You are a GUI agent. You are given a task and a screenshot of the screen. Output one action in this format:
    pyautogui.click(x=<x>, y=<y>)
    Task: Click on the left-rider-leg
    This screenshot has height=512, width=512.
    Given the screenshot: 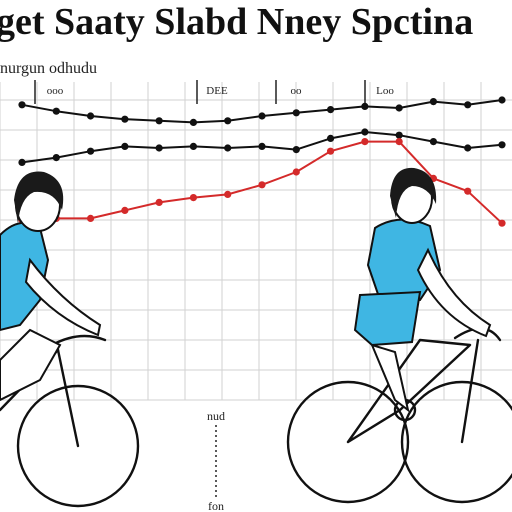 What is the action you would take?
    pyautogui.click(x=31, y=365)
    